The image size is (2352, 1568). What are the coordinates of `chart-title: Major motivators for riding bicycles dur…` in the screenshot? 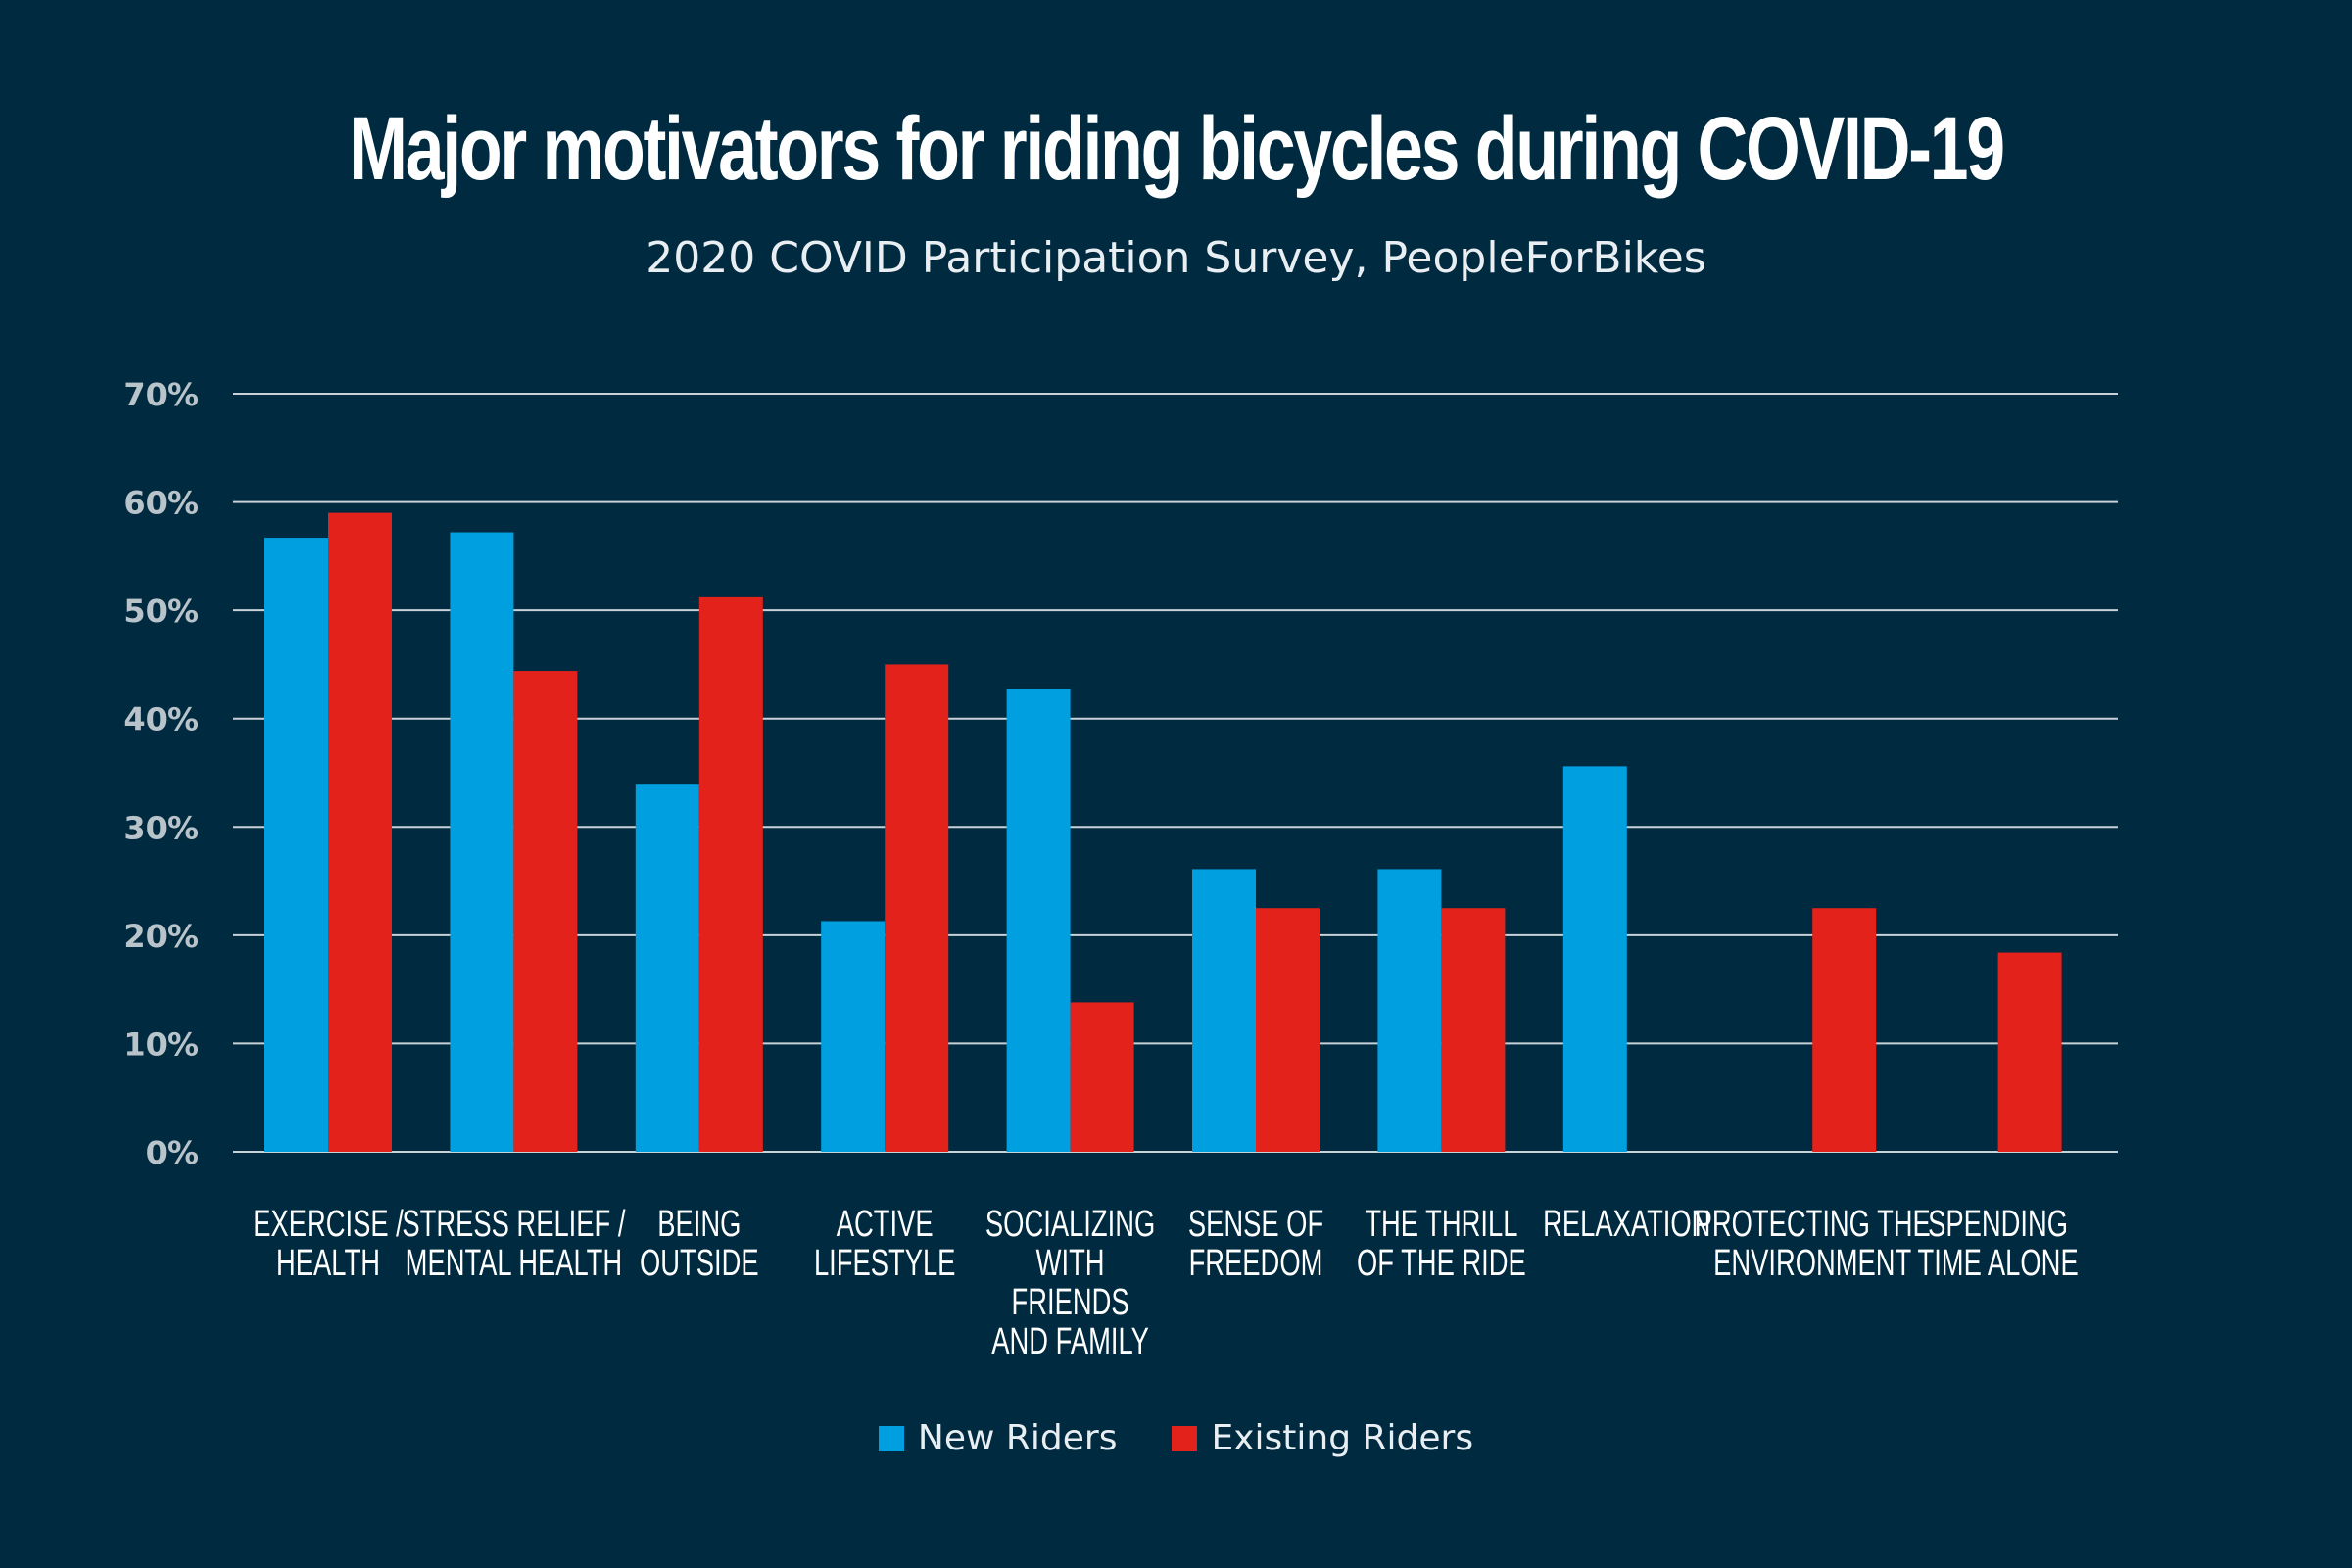 It's located at (1177, 149).